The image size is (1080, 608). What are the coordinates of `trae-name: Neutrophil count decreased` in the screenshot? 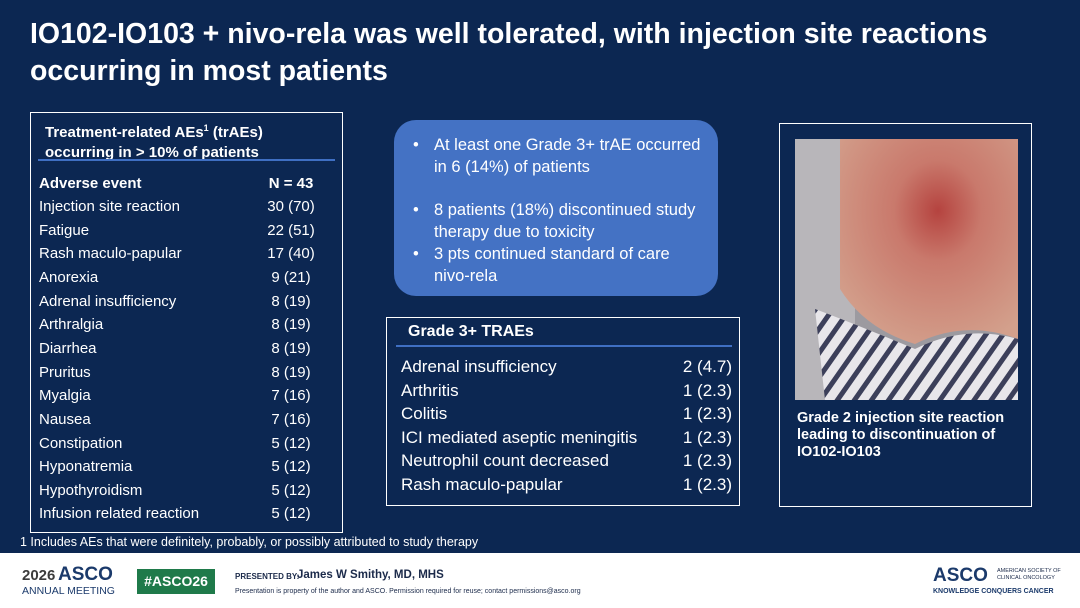 It's located at (505, 461).